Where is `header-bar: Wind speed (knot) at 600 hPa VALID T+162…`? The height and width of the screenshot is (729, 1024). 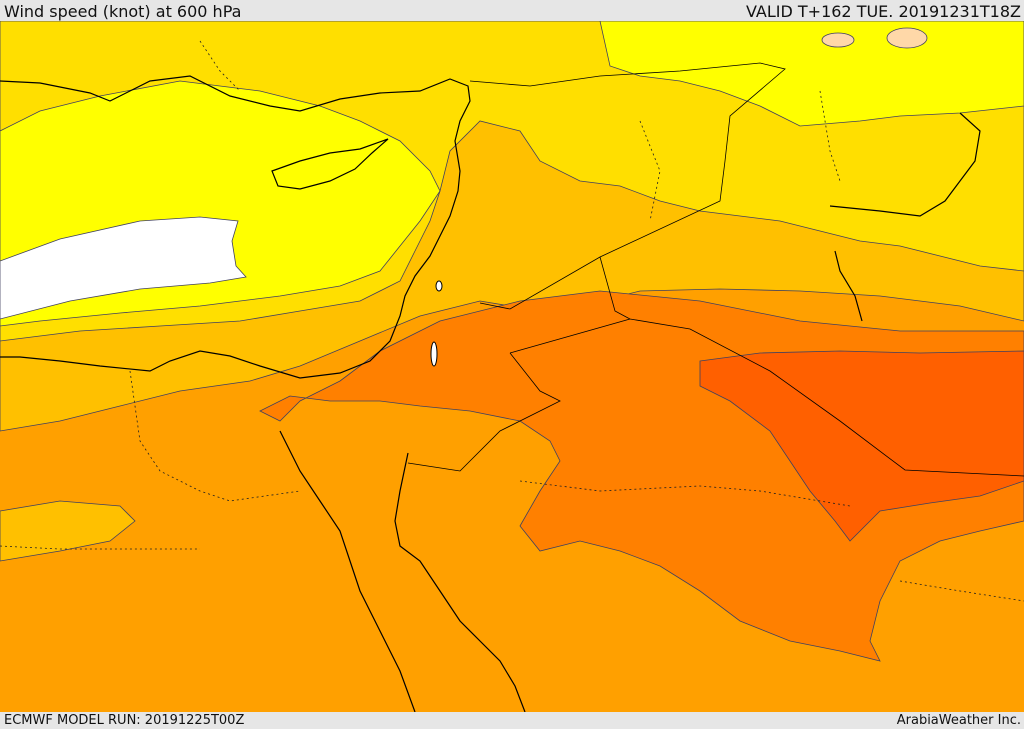
header-bar: Wind speed (knot) at 600 hPa VALID T+162… is located at coordinates (512, 10).